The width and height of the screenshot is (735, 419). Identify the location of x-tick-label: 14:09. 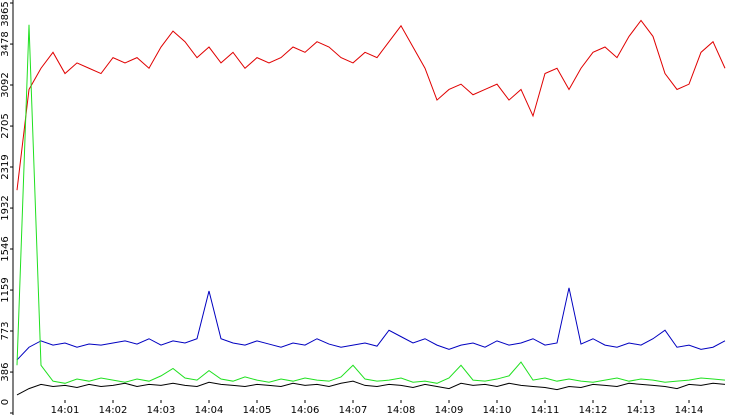
(449, 410).